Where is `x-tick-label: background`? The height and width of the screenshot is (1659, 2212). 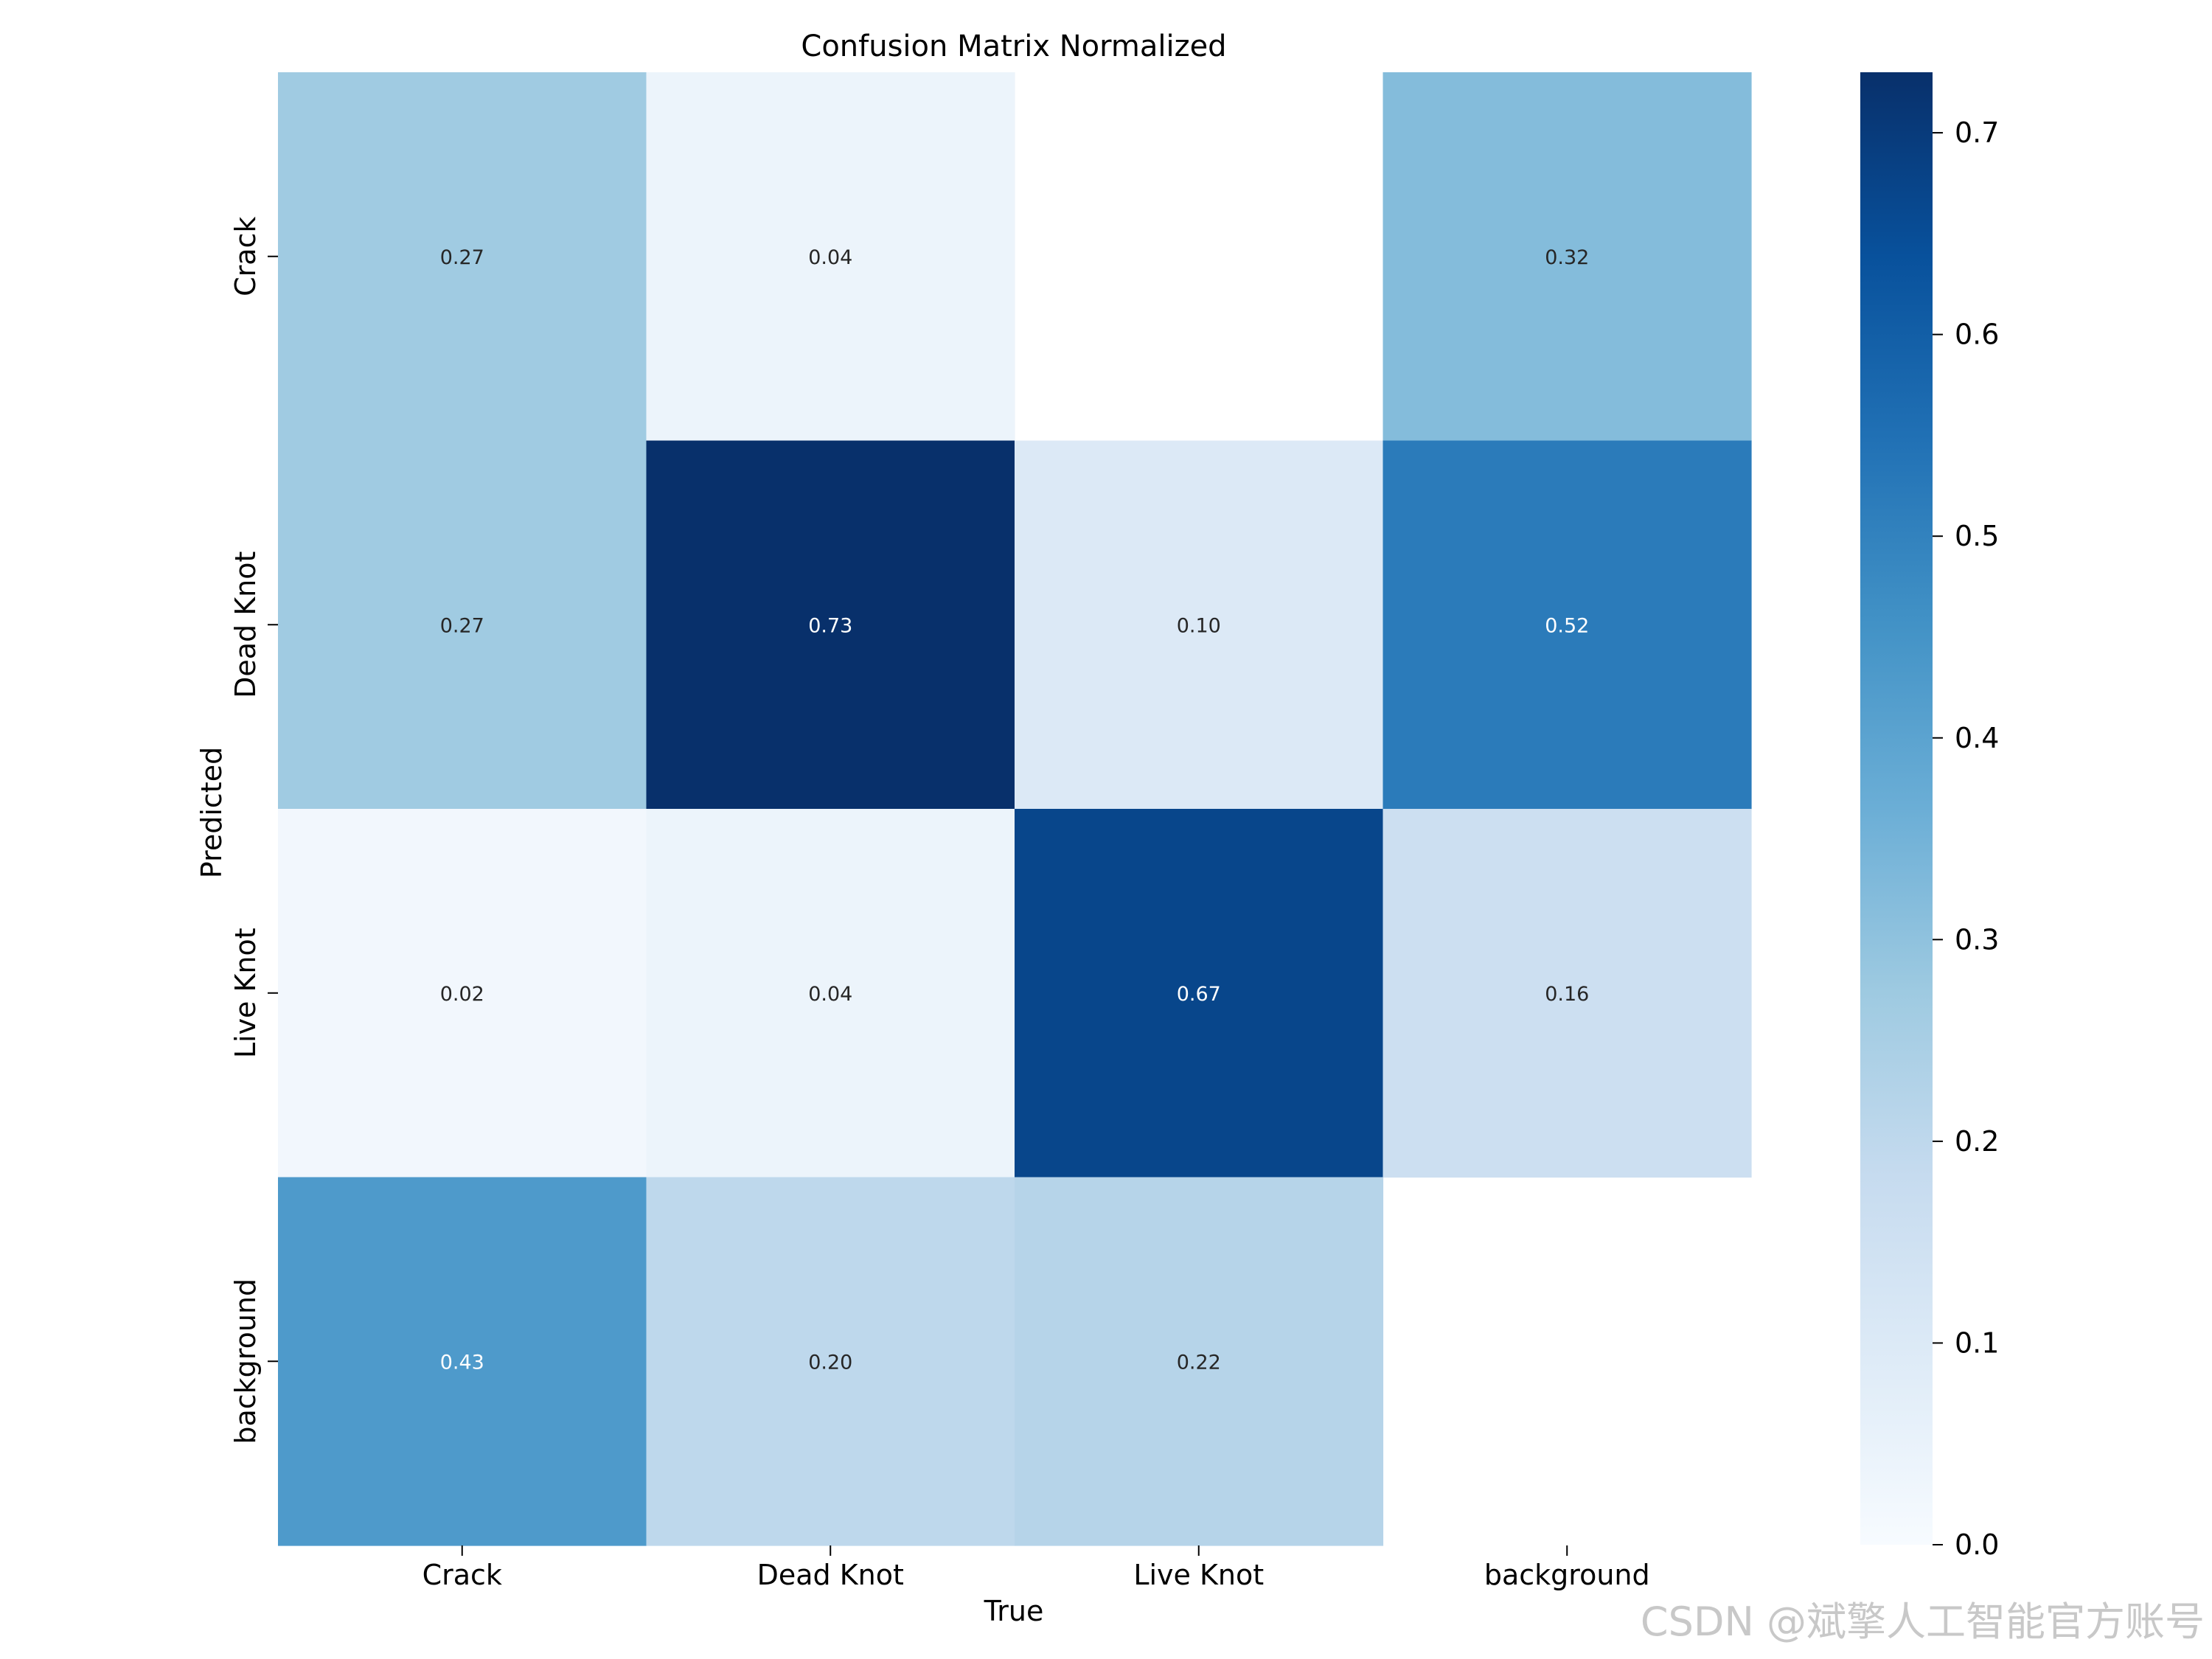
x-tick-label: background is located at coordinates (1567, 1575).